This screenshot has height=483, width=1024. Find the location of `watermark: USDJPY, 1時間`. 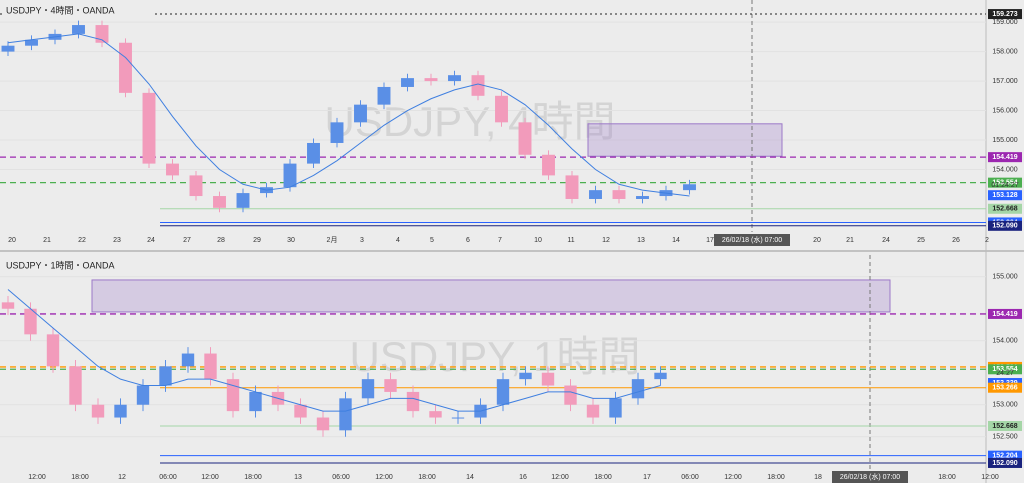

watermark: USDJPY, 1時間 is located at coordinates (495, 356).